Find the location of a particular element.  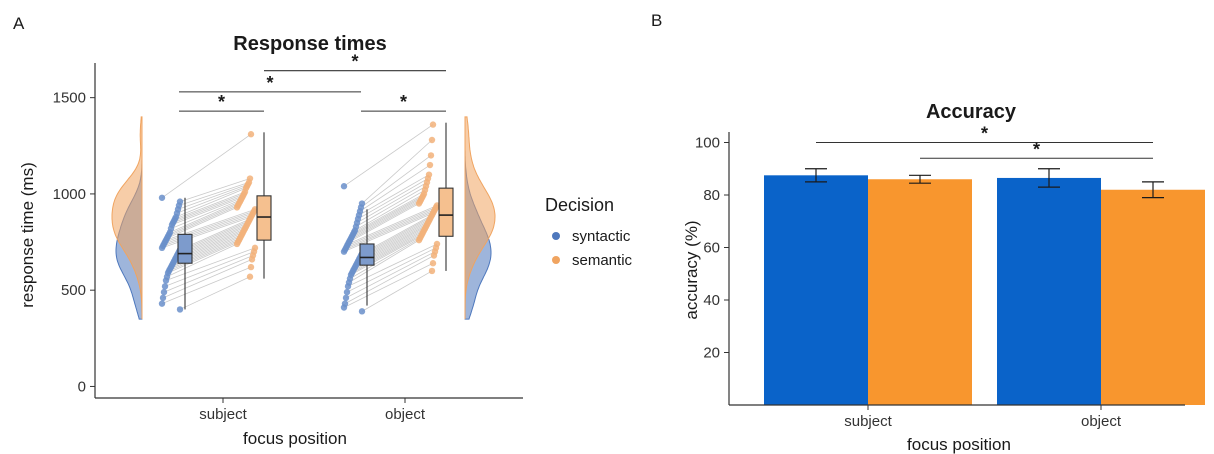

y-tick-label-a: 500 is located at coordinates (73, 290).